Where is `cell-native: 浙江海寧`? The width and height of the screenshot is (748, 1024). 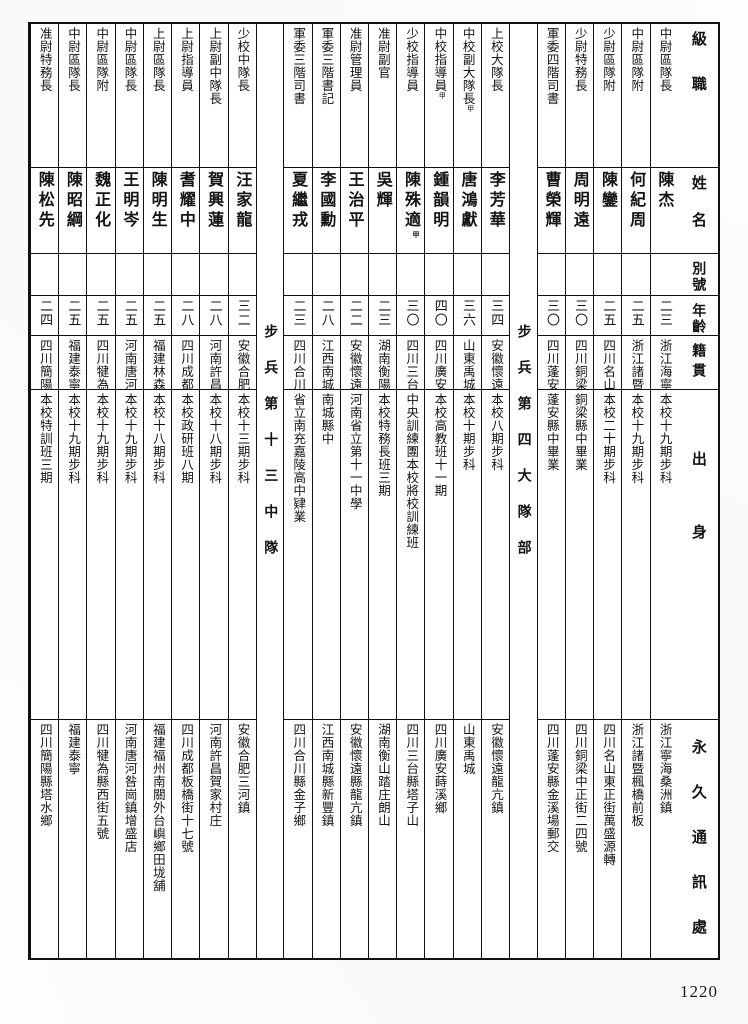
cell-native: 浙江海寧 is located at coordinates (664, 363).